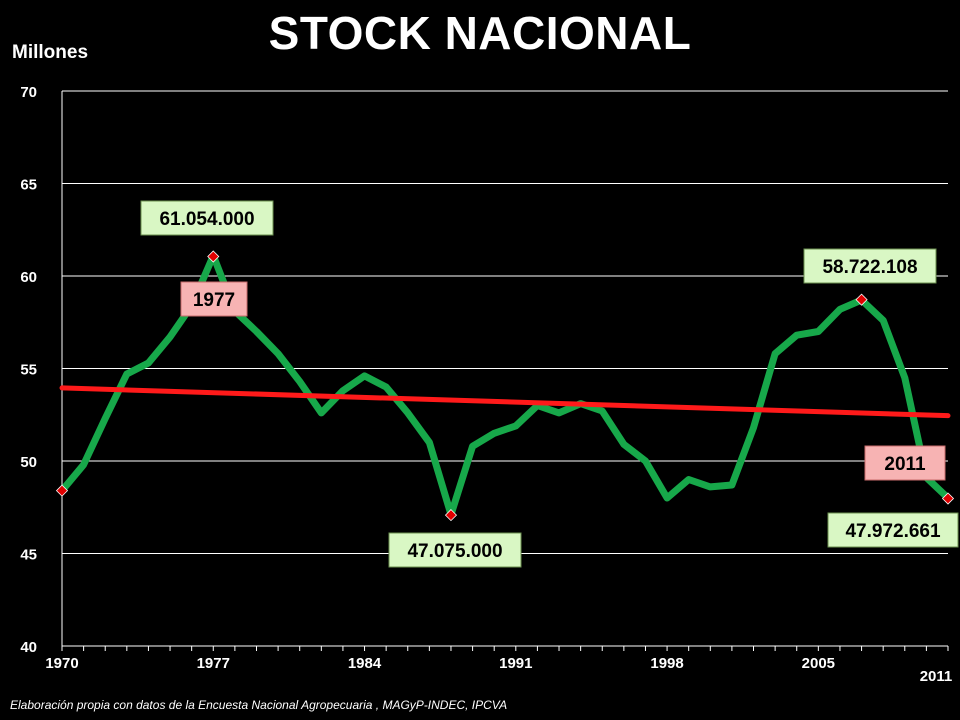  I want to click on x-tick-label: 1984, so click(365, 663).